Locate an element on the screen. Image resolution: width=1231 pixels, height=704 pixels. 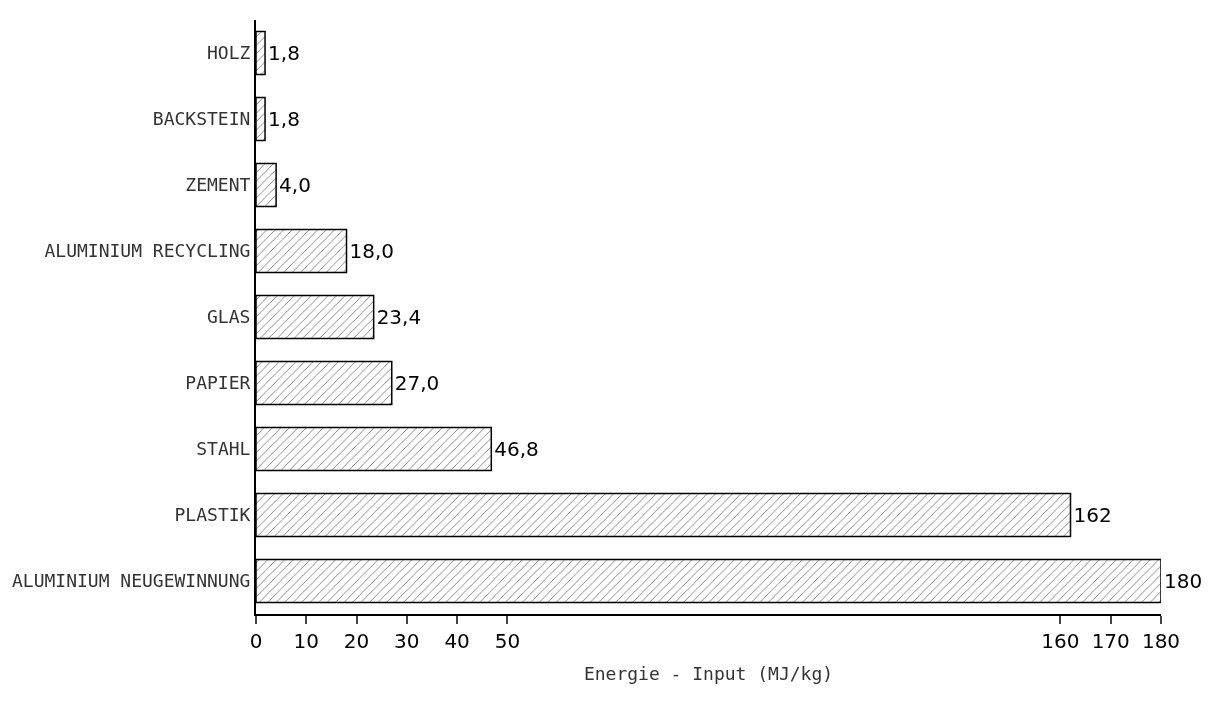
data-label: 162 is located at coordinates (1092, 515).